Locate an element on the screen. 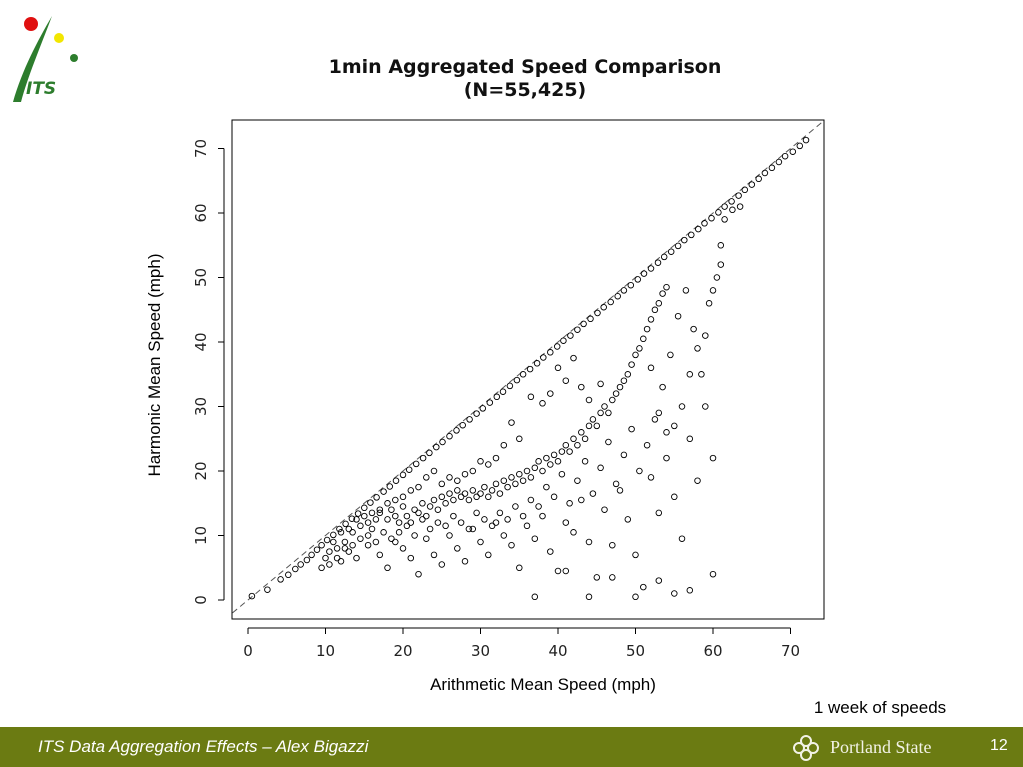 The image size is (1023, 767). page-number: 12 is located at coordinates (999, 745).